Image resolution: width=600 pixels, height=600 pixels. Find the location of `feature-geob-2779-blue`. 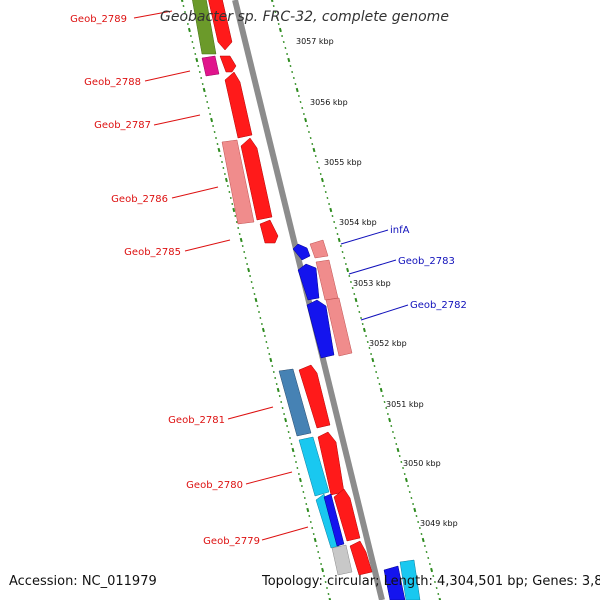

feature-geob-2779-blue is located at coordinates (334, 520).